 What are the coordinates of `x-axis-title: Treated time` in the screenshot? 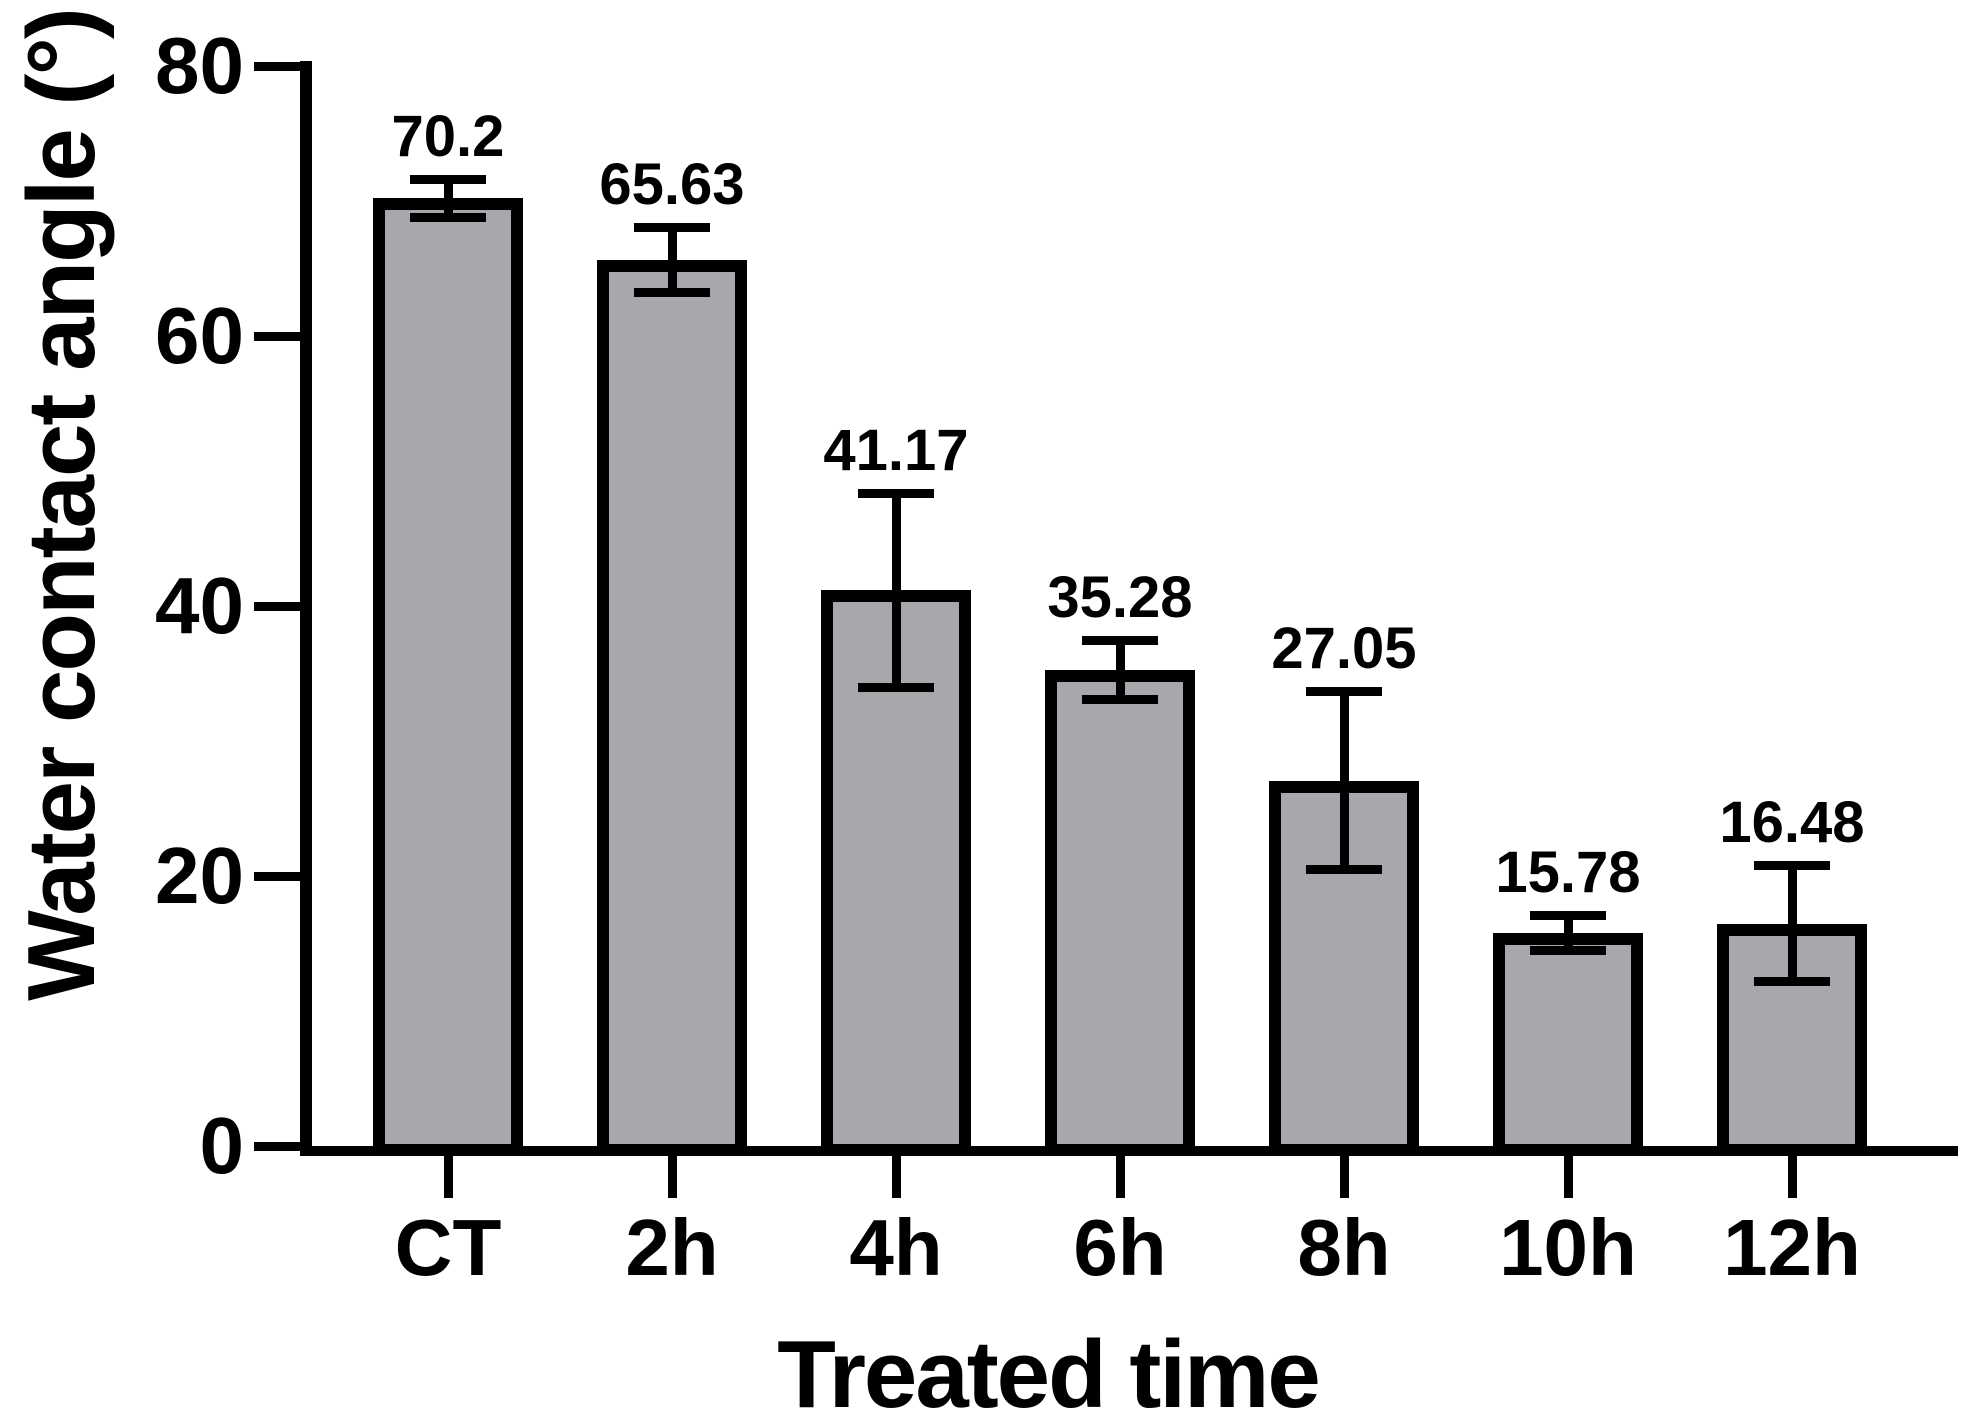 It's located at (1049, 1372).